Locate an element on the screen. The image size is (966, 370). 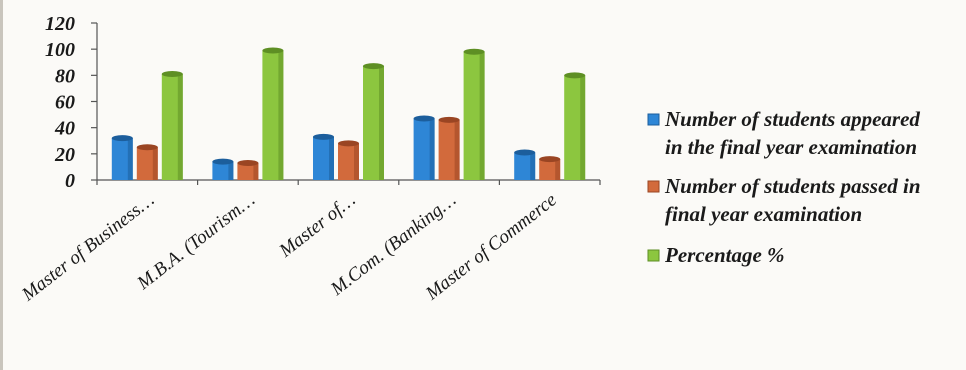
y-tick-label: 20 is located at coordinates (64, 155).